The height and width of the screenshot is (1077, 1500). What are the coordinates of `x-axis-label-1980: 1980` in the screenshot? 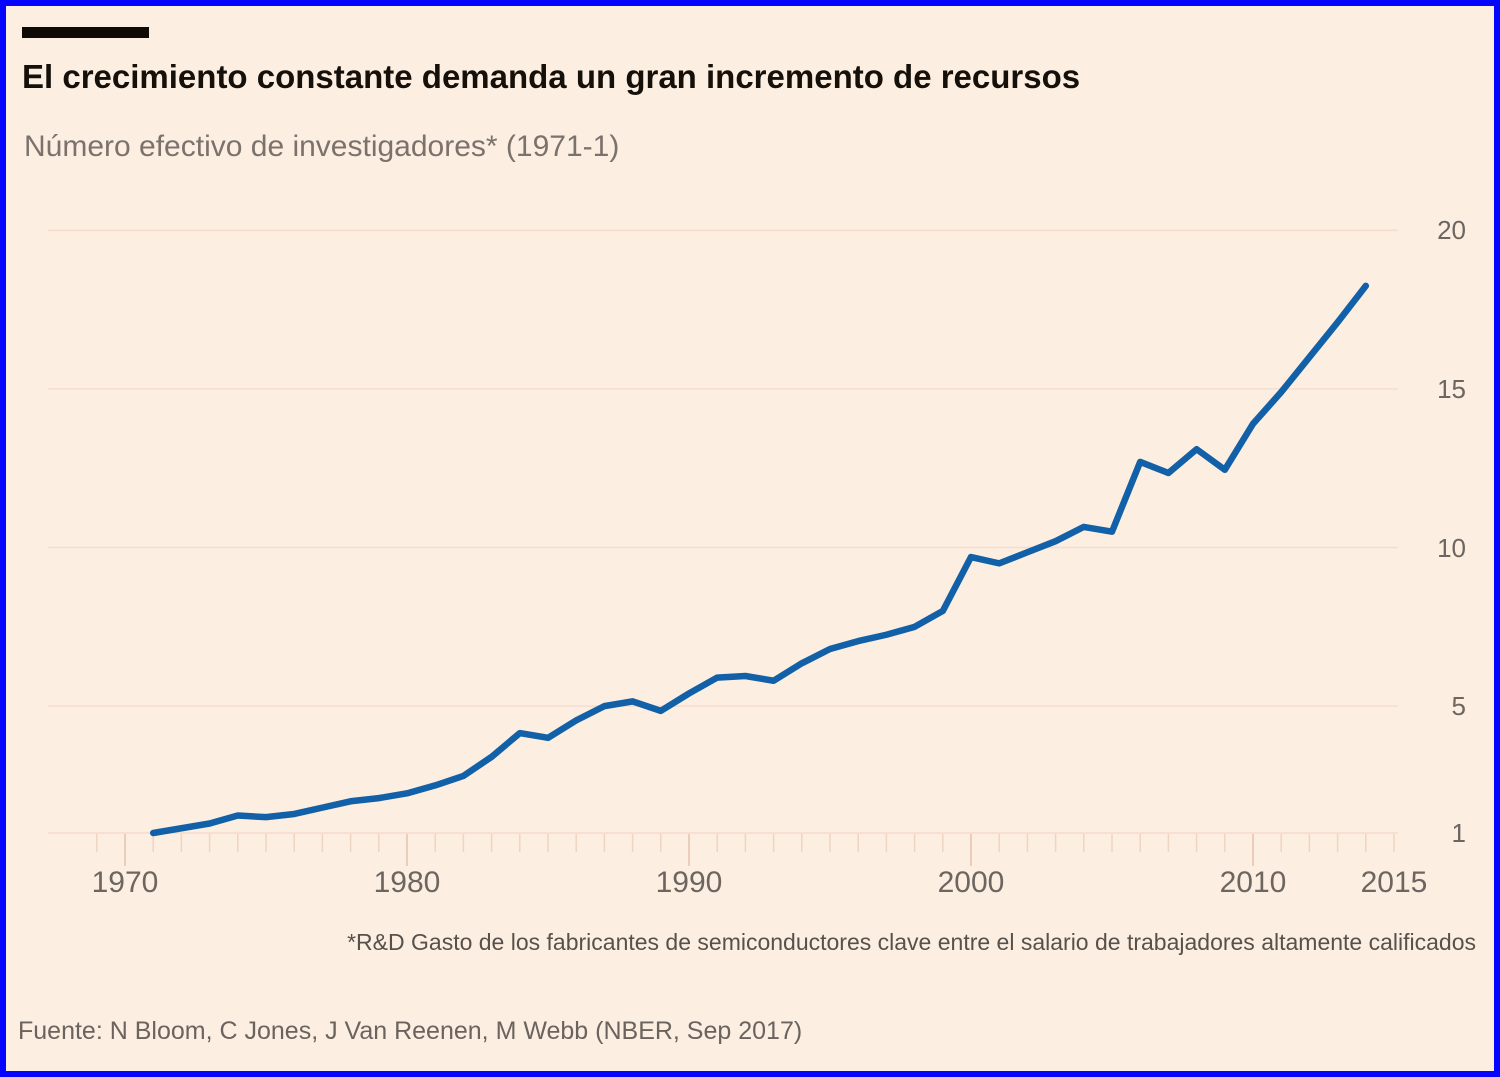 It's located at (407, 882).